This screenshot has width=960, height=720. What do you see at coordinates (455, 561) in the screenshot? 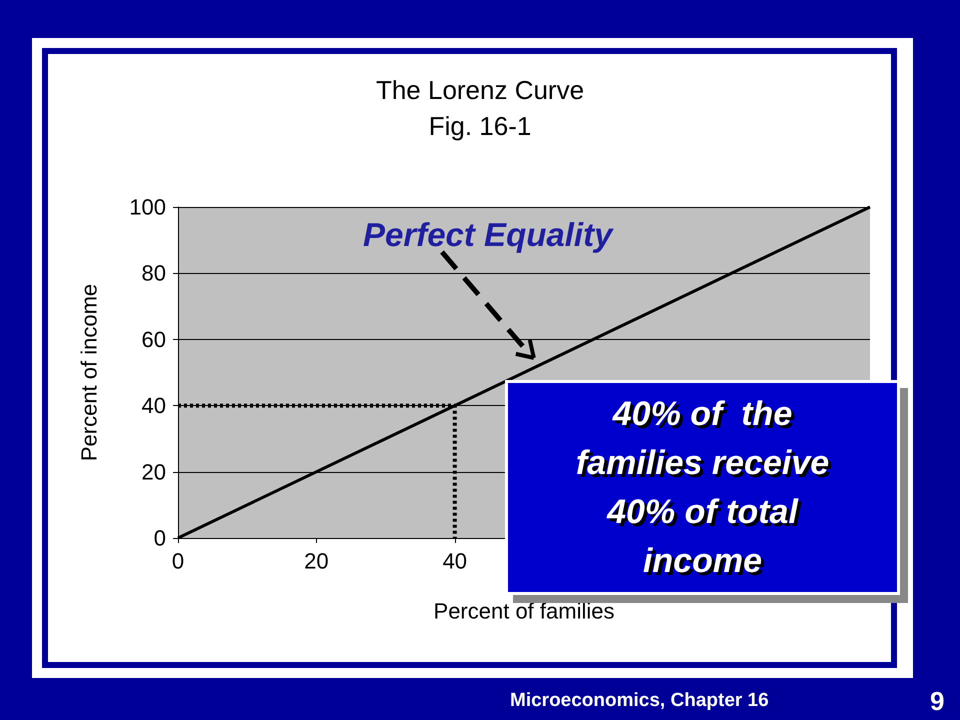
I see `x-tick-label: 40` at bounding box center [455, 561].